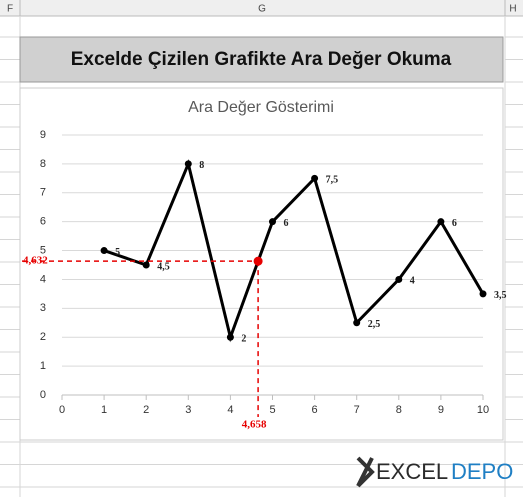 The image size is (523, 502). What do you see at coordinates (261, 107) in the screenshot?
I see `chart-title: Ara Değer Gösterimi` at bounding box center [261, 107].